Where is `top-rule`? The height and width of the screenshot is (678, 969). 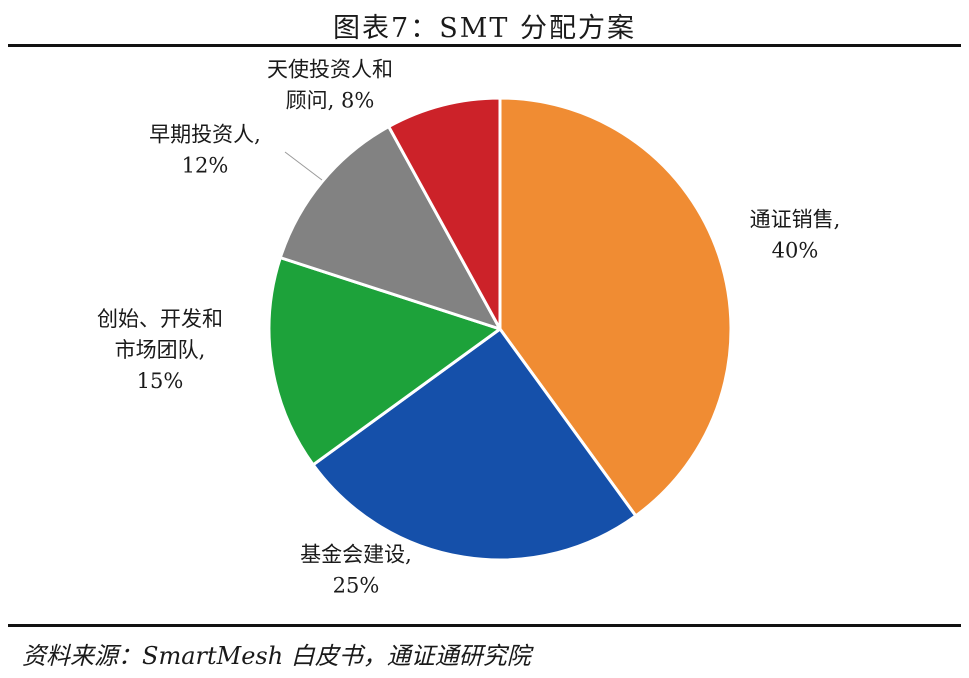 top-rule is located at coordinates (484, 45).